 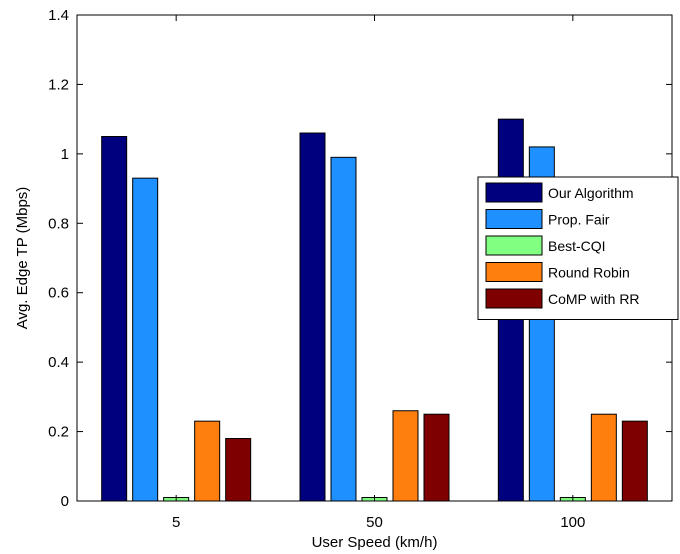 What do you see at coordinates (58, 432) in the screenshot?
I see `y-tick-label: 0.2` at bounding box center [58, 432].